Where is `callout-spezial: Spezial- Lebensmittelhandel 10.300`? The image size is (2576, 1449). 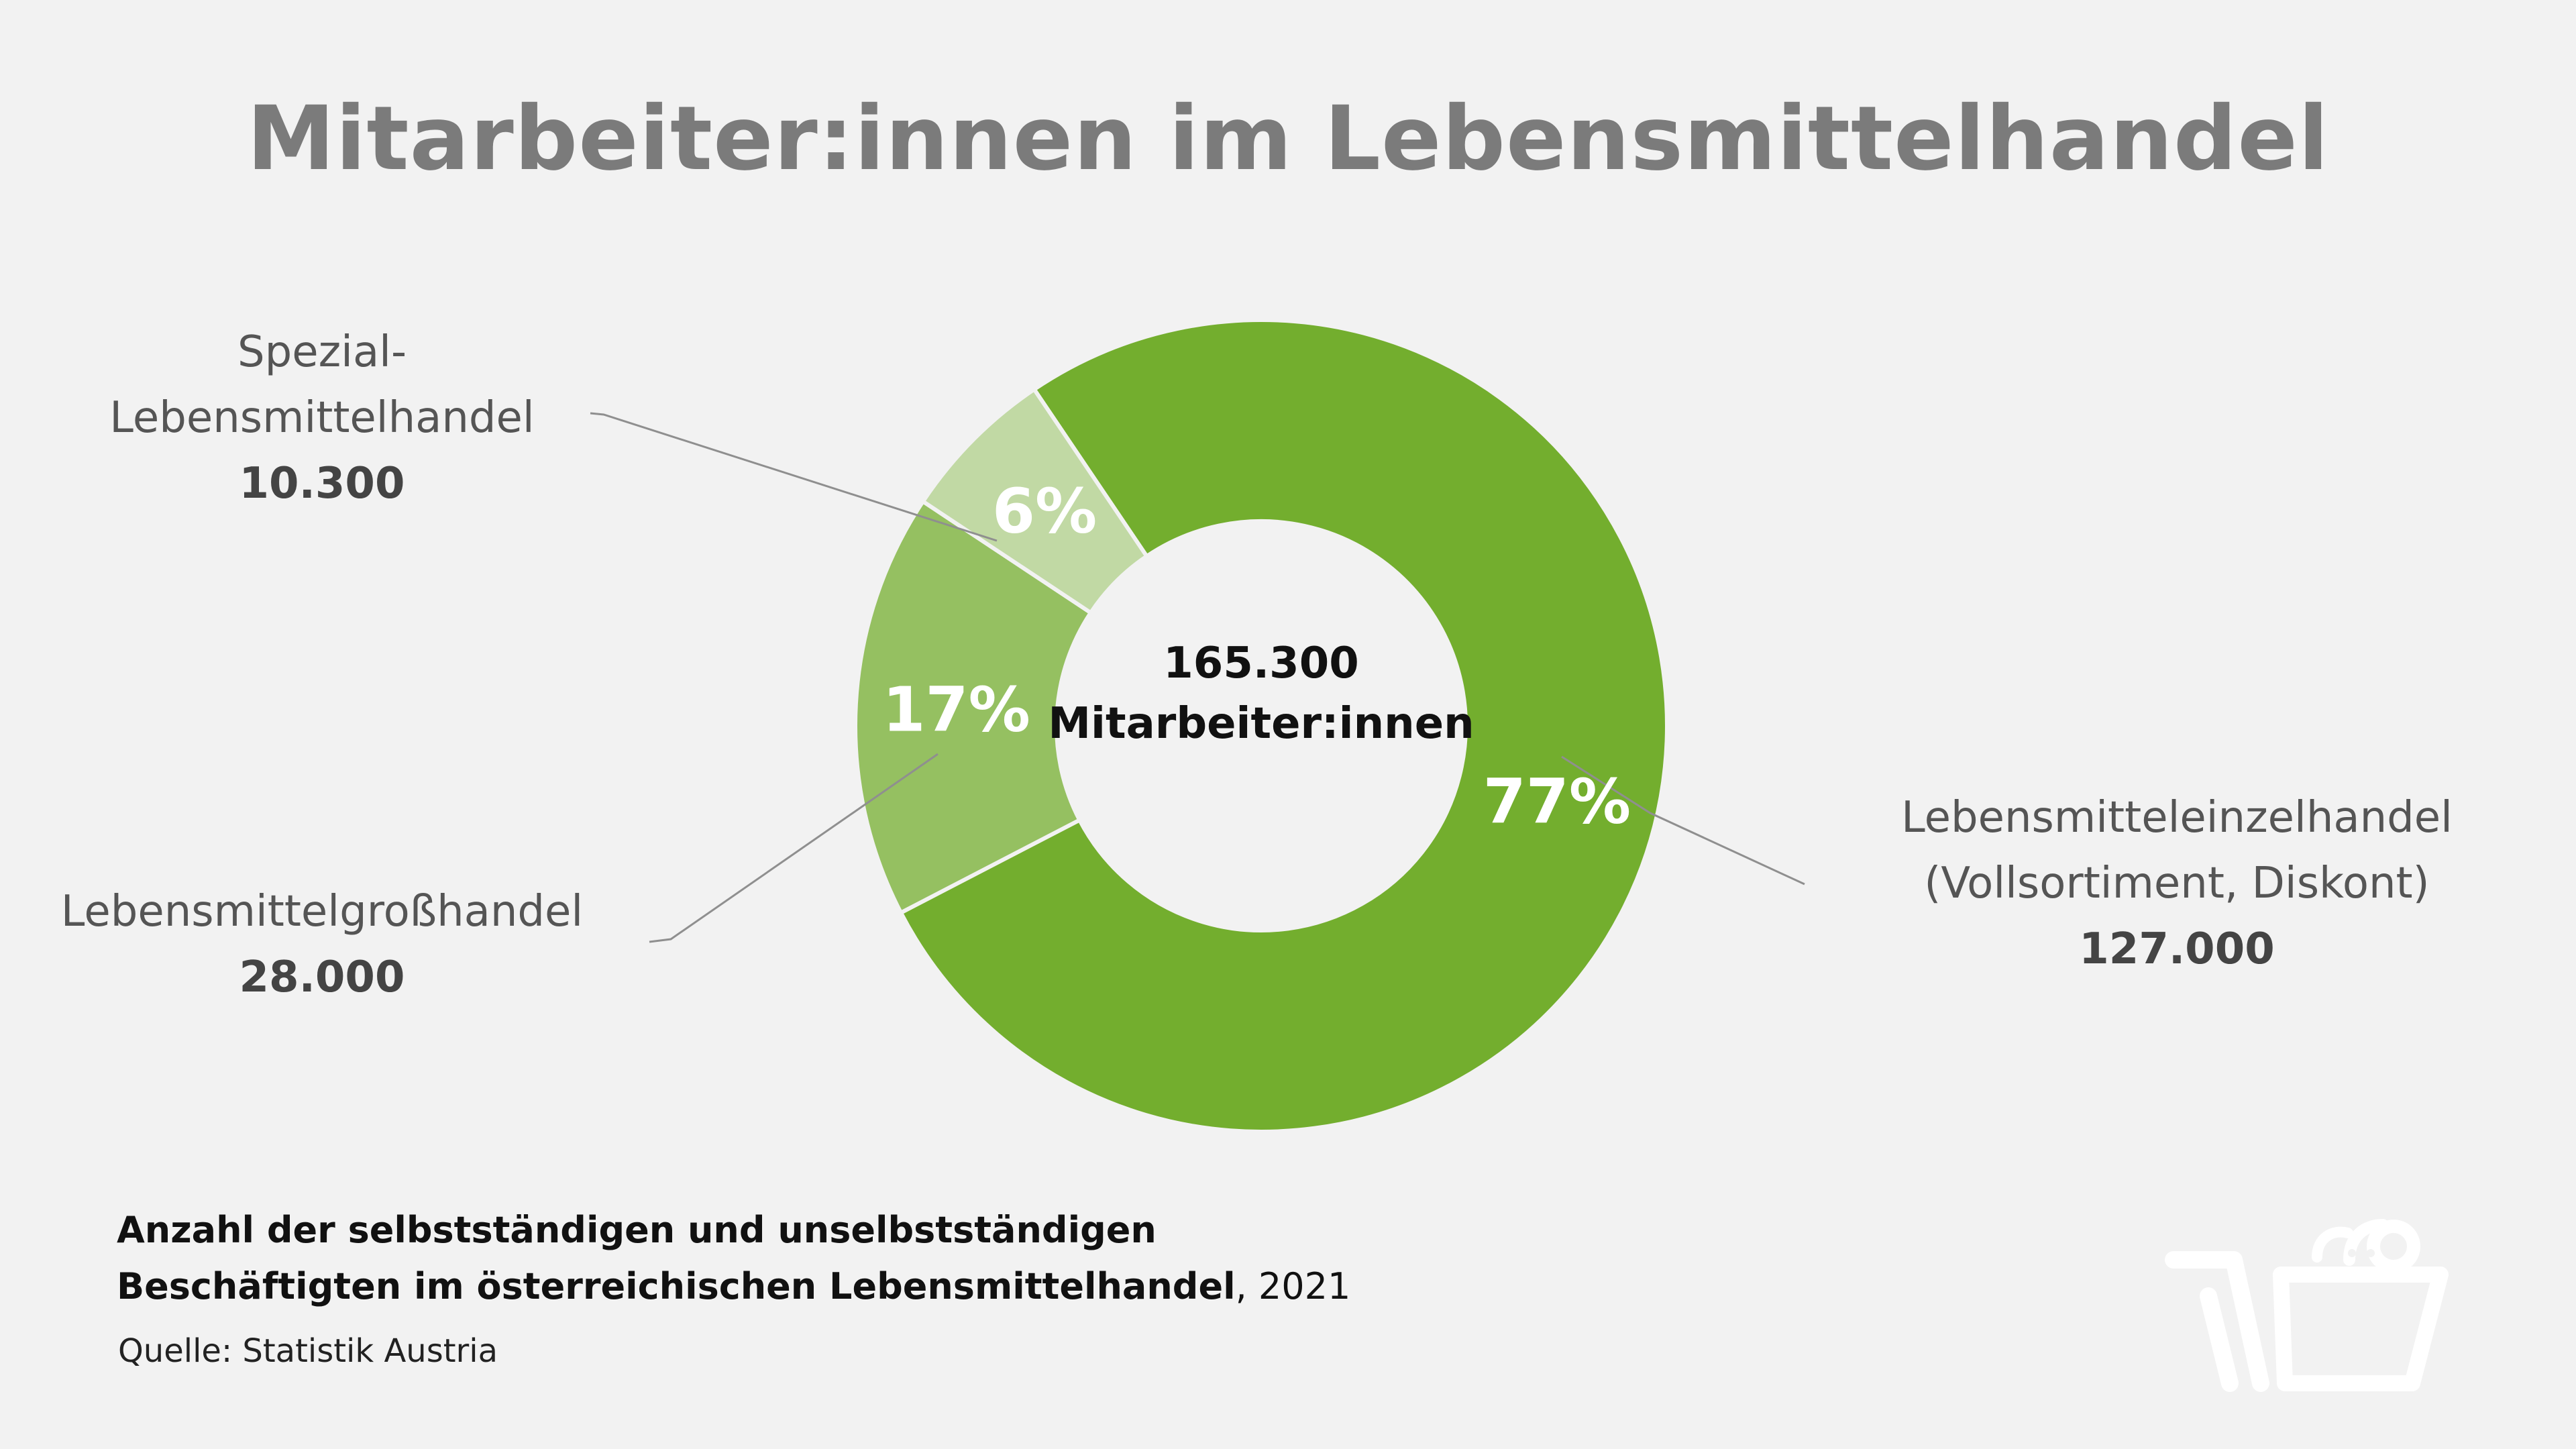 callout-spezial: Spezial- Lebensmittelhandel 10.300 is located at coordinates (322, 418).